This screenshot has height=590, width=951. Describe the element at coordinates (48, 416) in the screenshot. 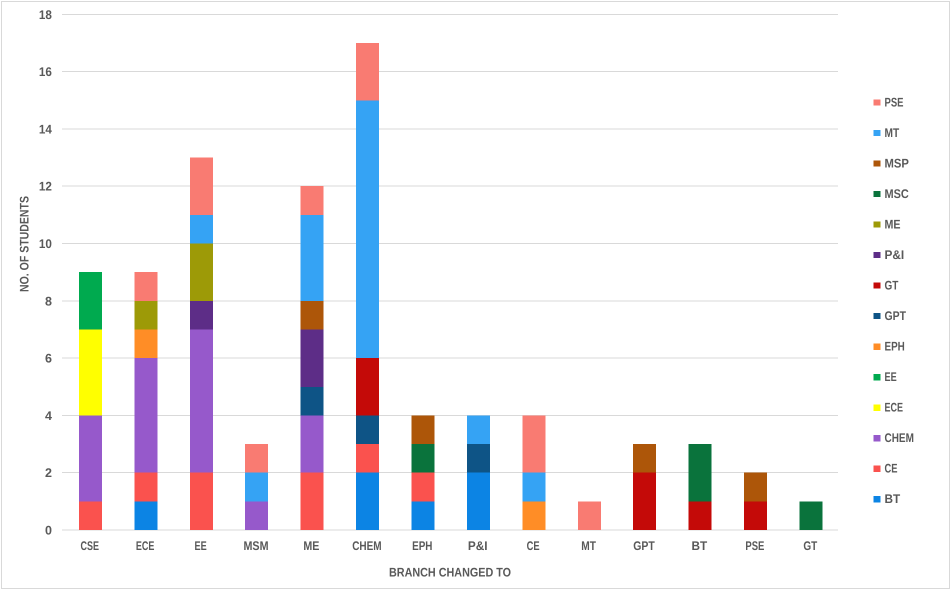

I see `svg-text: 4` at that location.